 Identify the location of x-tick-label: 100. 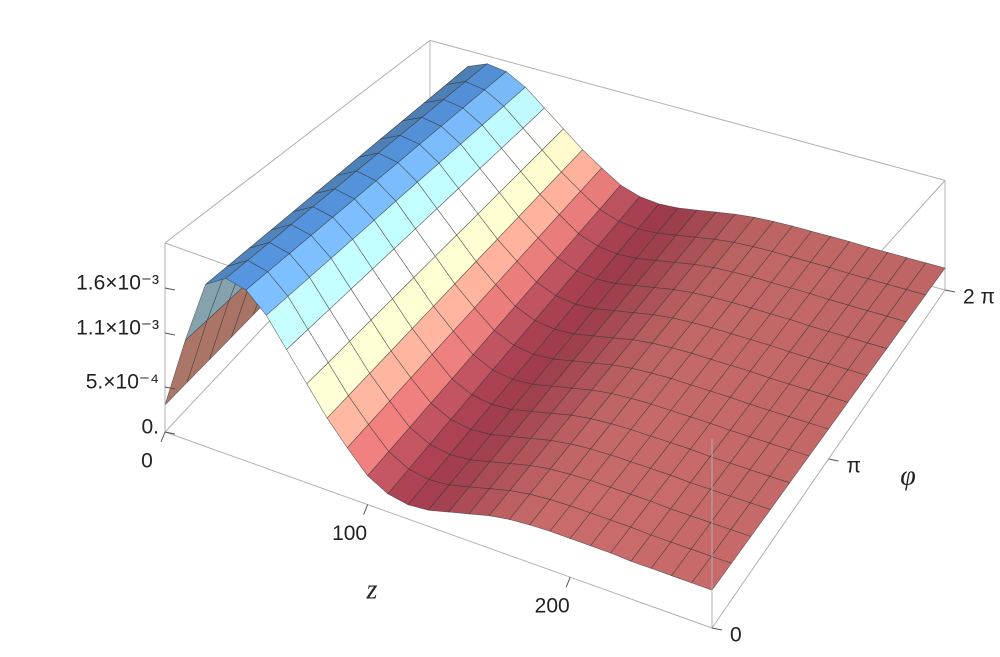
(349, 533).